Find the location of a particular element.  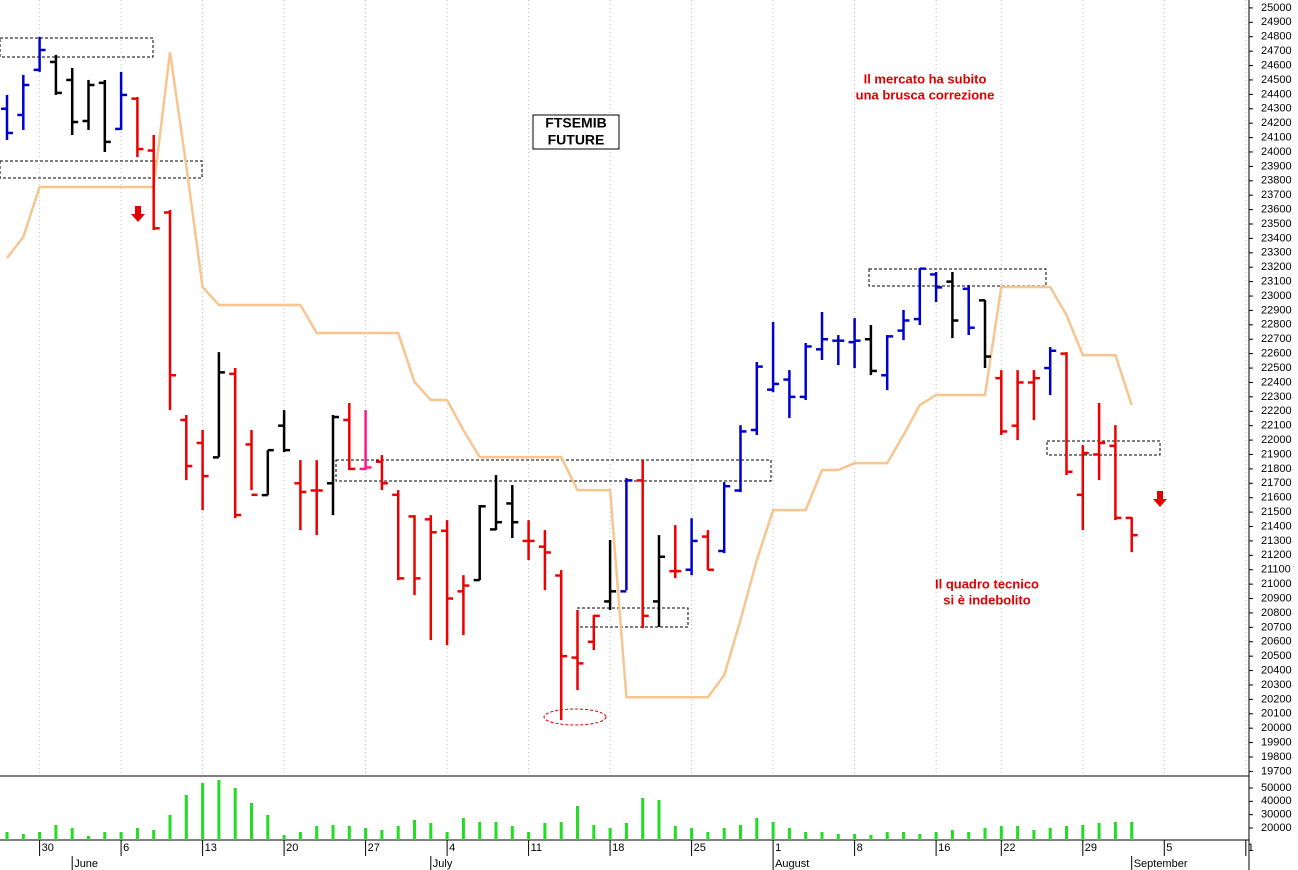

y-tick-label: 21400 is located at coordinates (1276, 526).